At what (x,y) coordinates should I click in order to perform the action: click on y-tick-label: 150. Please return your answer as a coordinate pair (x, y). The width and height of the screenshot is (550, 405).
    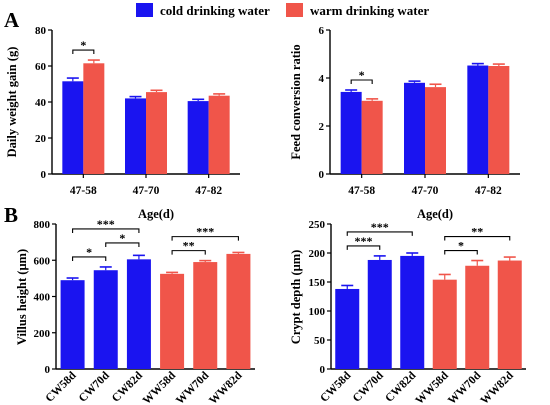
    Looking at the image, I should click on (317, 283).